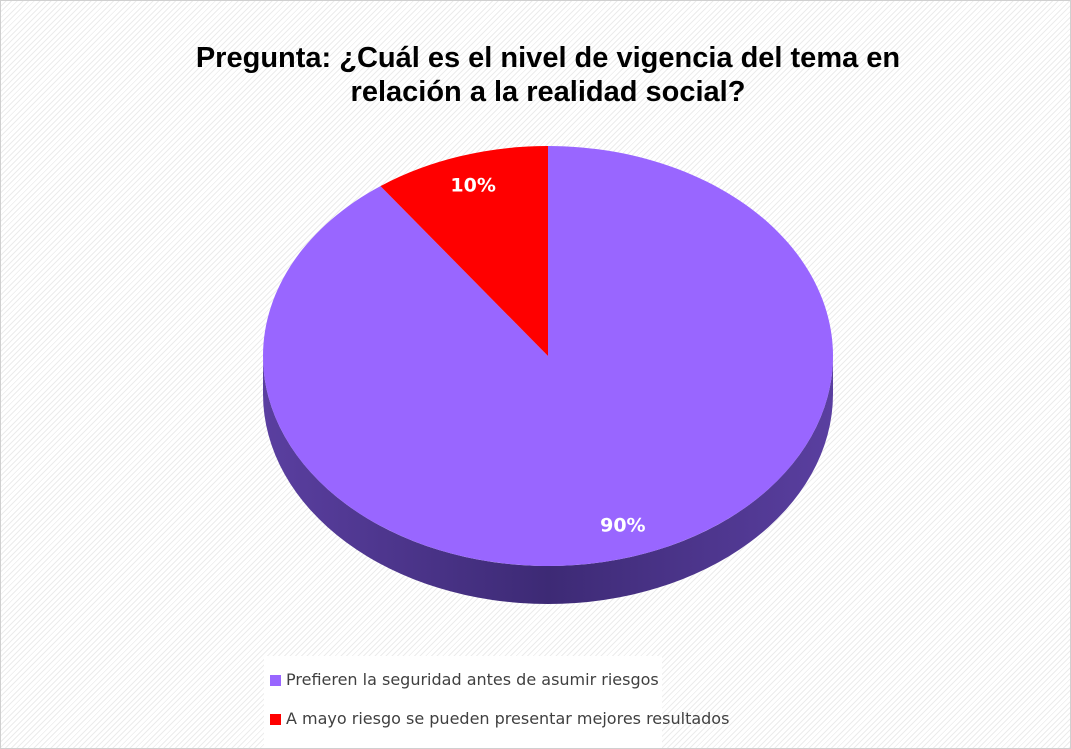 This screenshot has width=1071, height=749. What do you see at coordinates (464, 251) in the screenshot?
I see `pie-slice` at bounding box center [464, 251].